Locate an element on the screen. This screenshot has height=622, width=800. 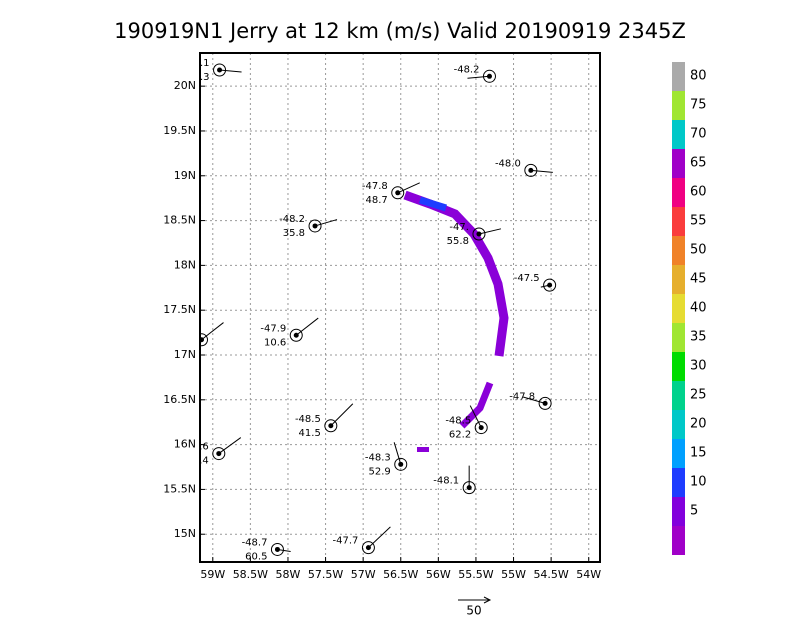
lat-tick-label: 18N is located at coordinates (185, 264).